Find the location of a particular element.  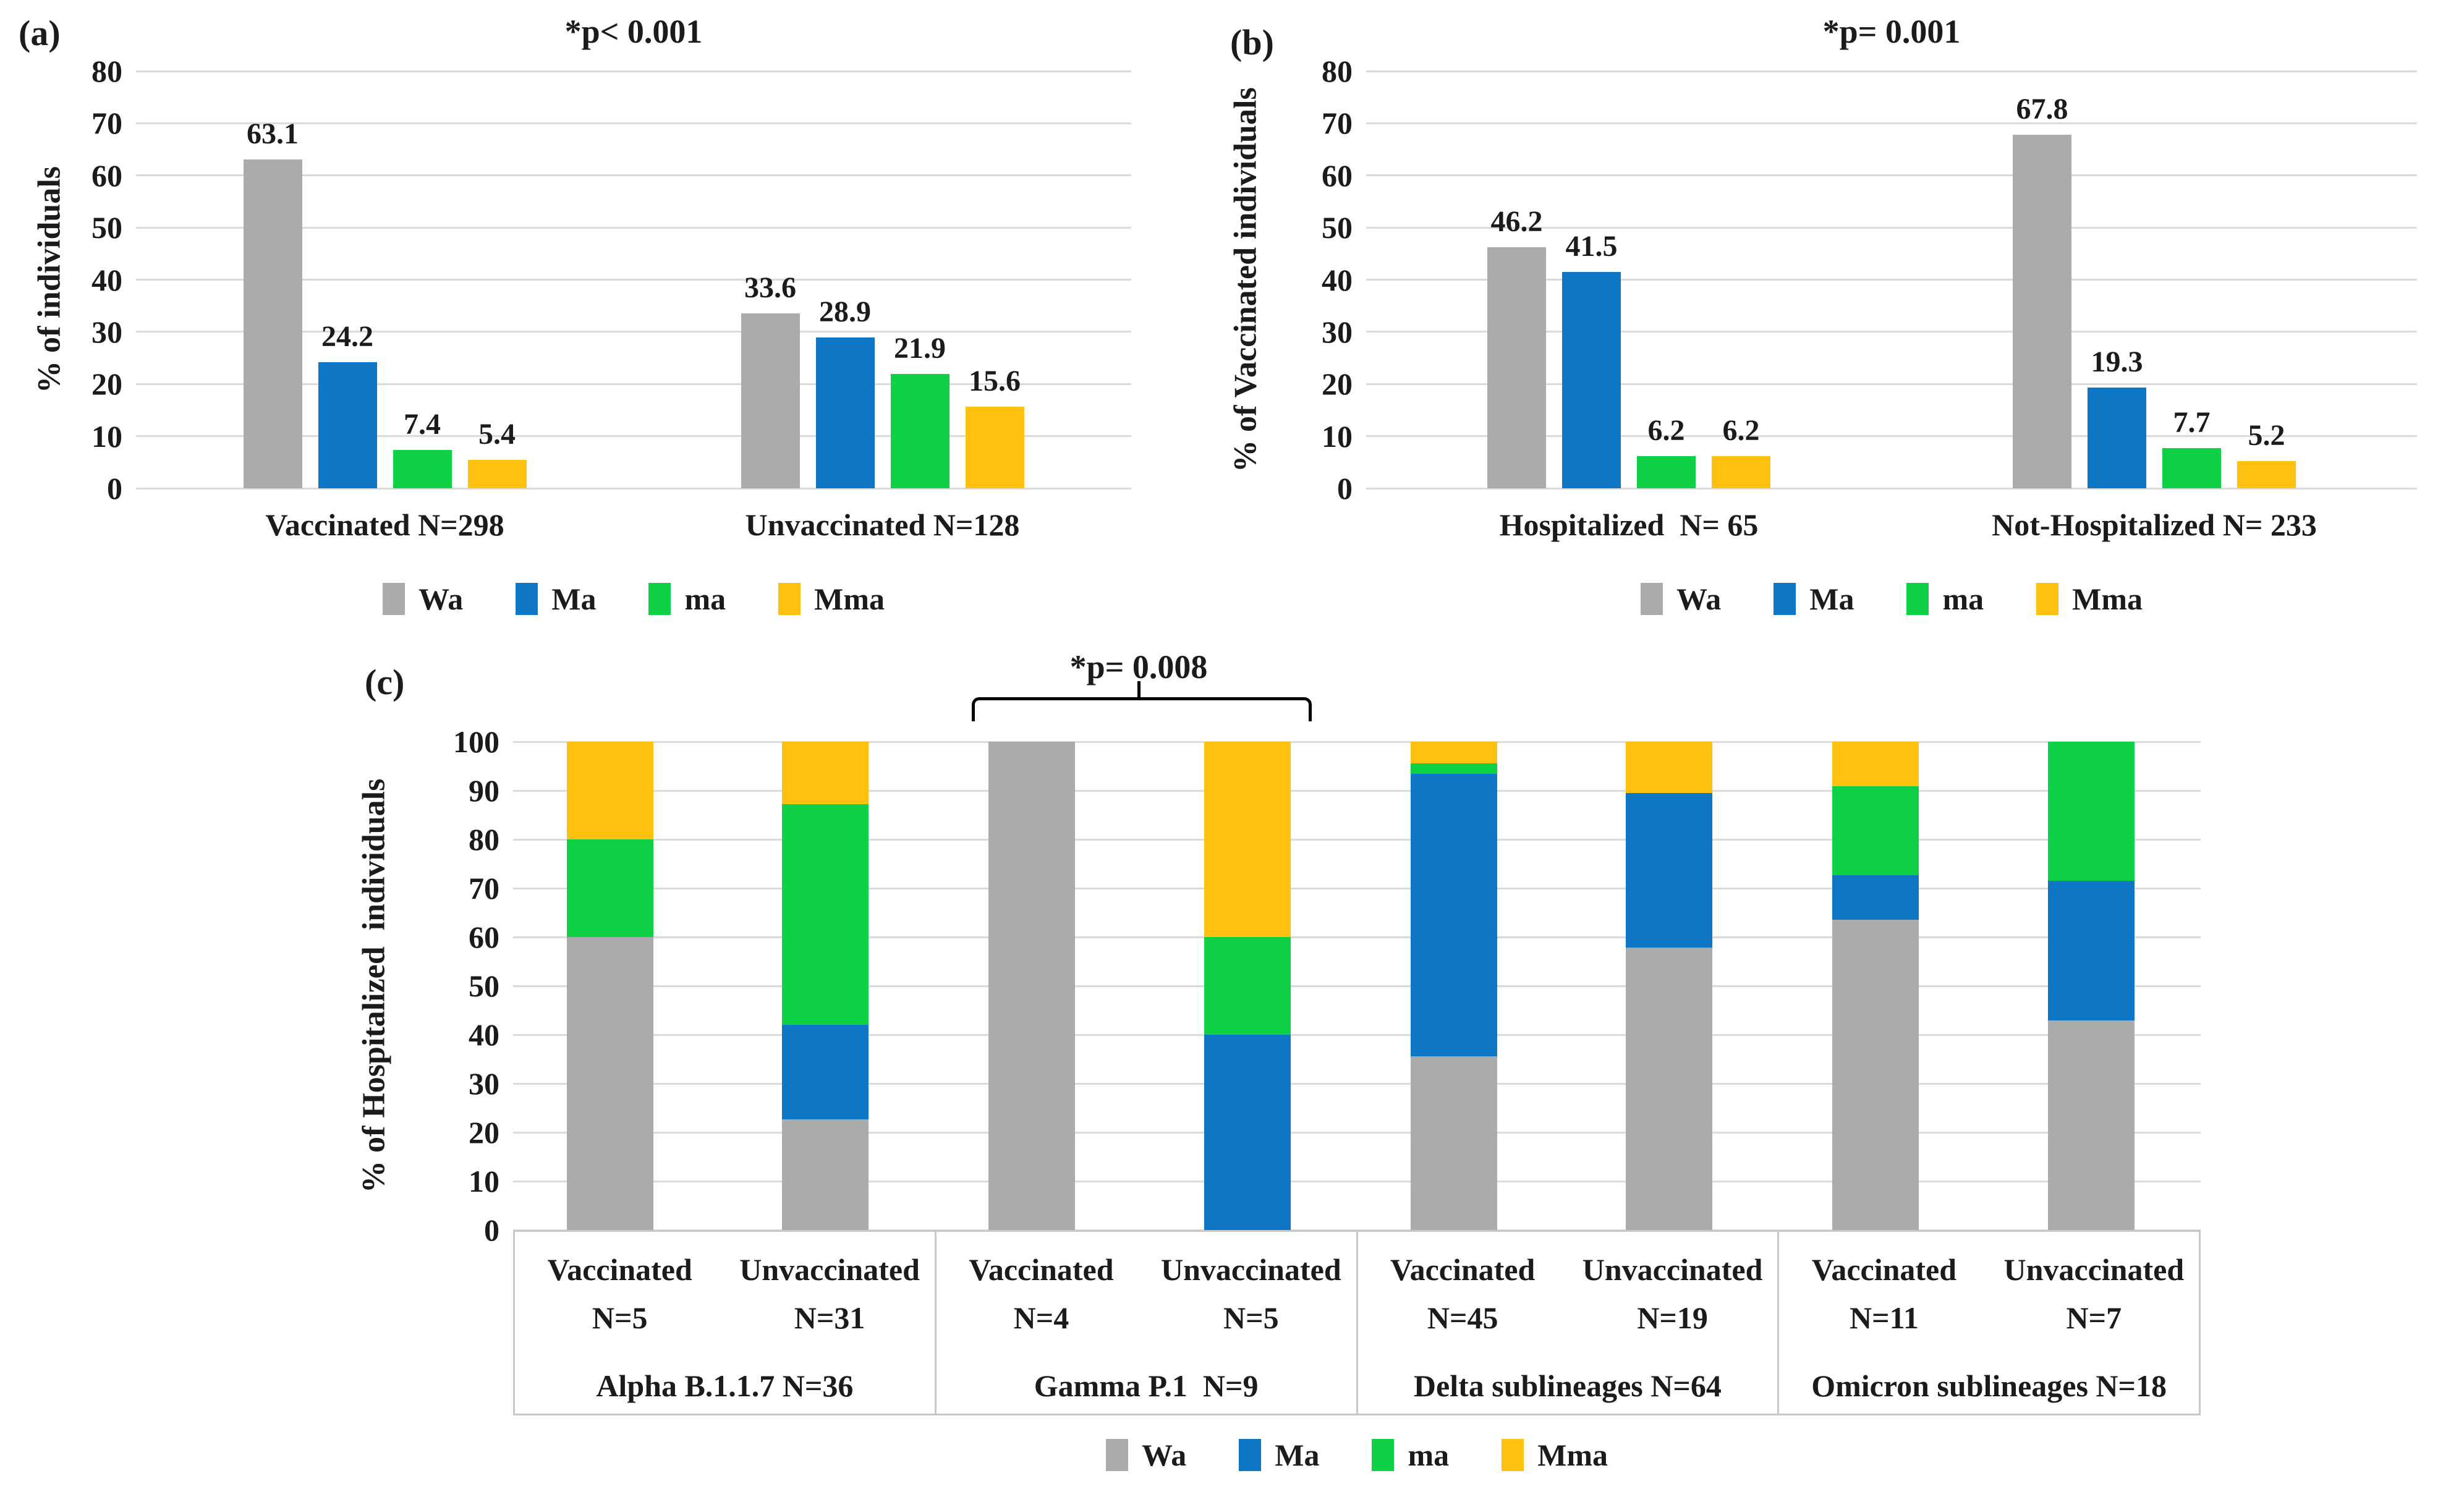

bar-n-row: N=4 N=5 is located at coordinates (1147, 1318).